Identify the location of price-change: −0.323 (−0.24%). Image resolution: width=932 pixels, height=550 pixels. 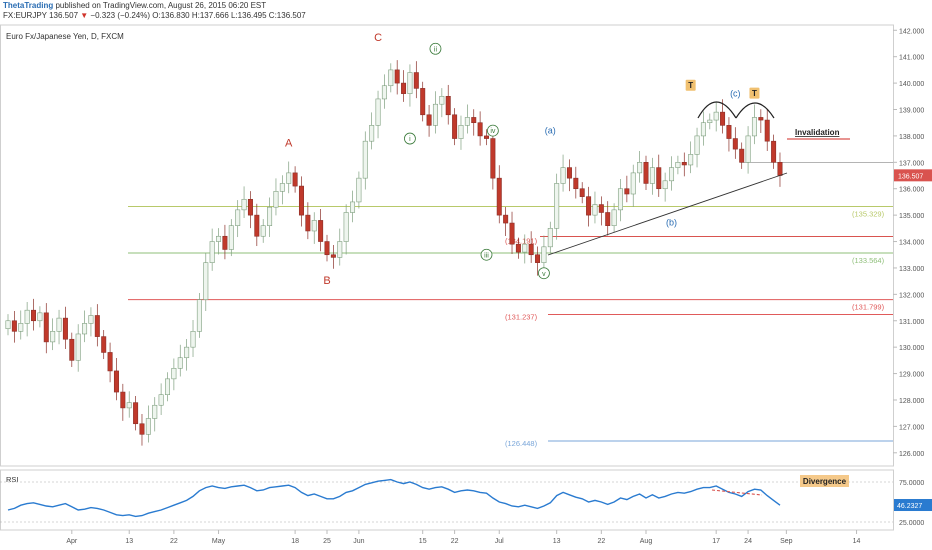
(120, 15).